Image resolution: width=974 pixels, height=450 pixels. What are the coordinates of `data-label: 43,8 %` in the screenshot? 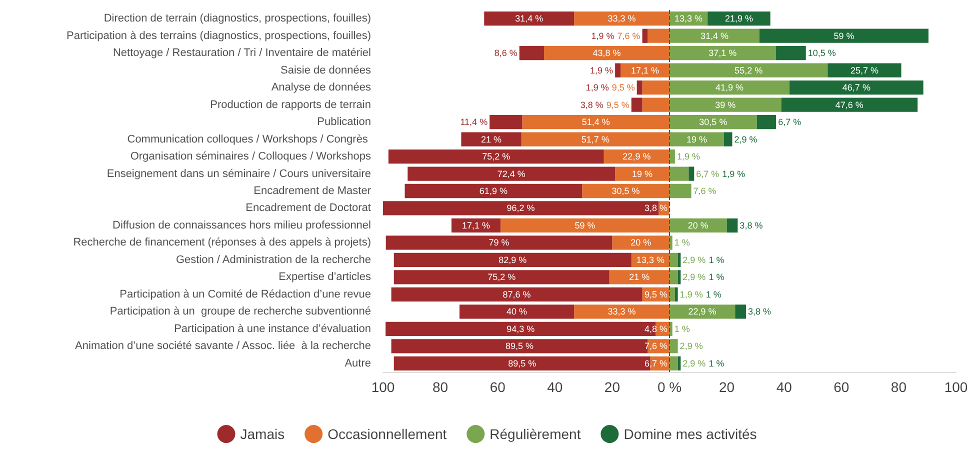 It's located at (606, 53).